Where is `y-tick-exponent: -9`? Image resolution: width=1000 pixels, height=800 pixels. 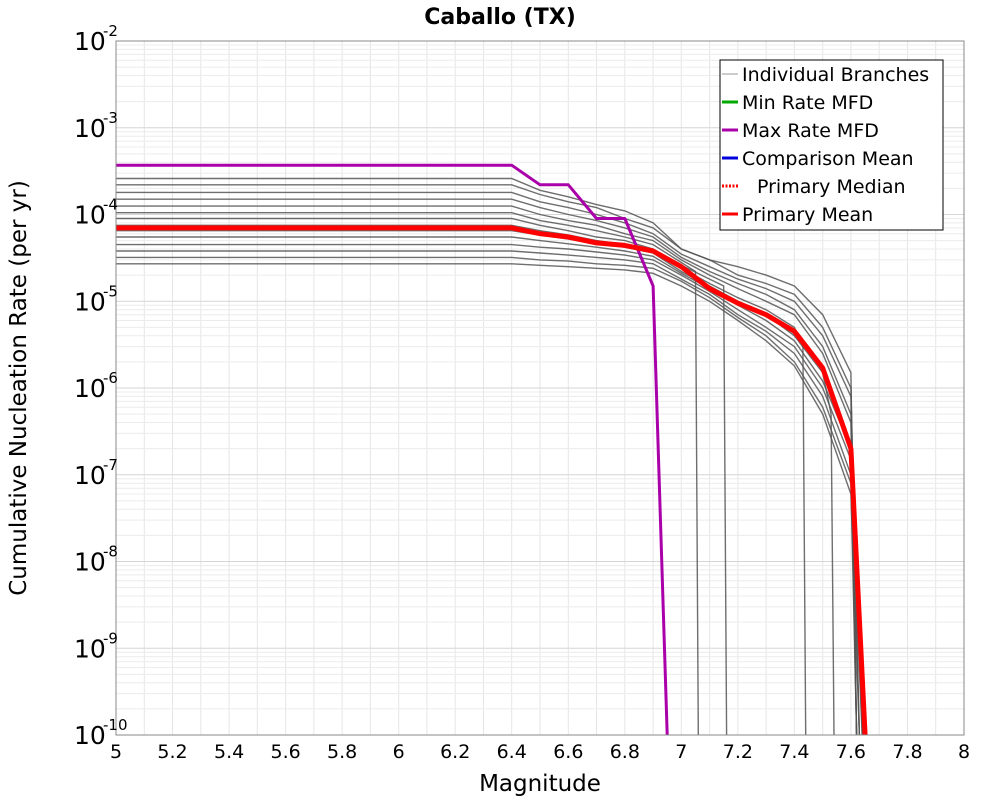 y-tick-exponent: -9 is located at coordinates (110, 638).